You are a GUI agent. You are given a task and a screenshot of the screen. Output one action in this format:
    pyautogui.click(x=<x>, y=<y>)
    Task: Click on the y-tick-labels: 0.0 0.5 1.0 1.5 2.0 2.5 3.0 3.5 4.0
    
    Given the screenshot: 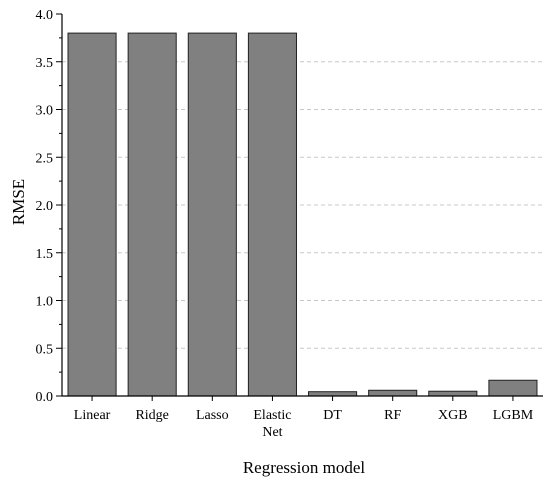 What is the action you would take?
    pyautogui.click(x=45, y=206)
    